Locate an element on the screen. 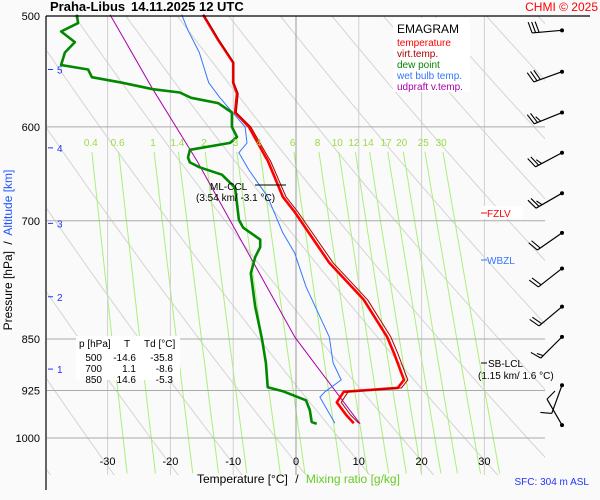  pressure-tick-label: 925 is located at coordinates (31, 392).